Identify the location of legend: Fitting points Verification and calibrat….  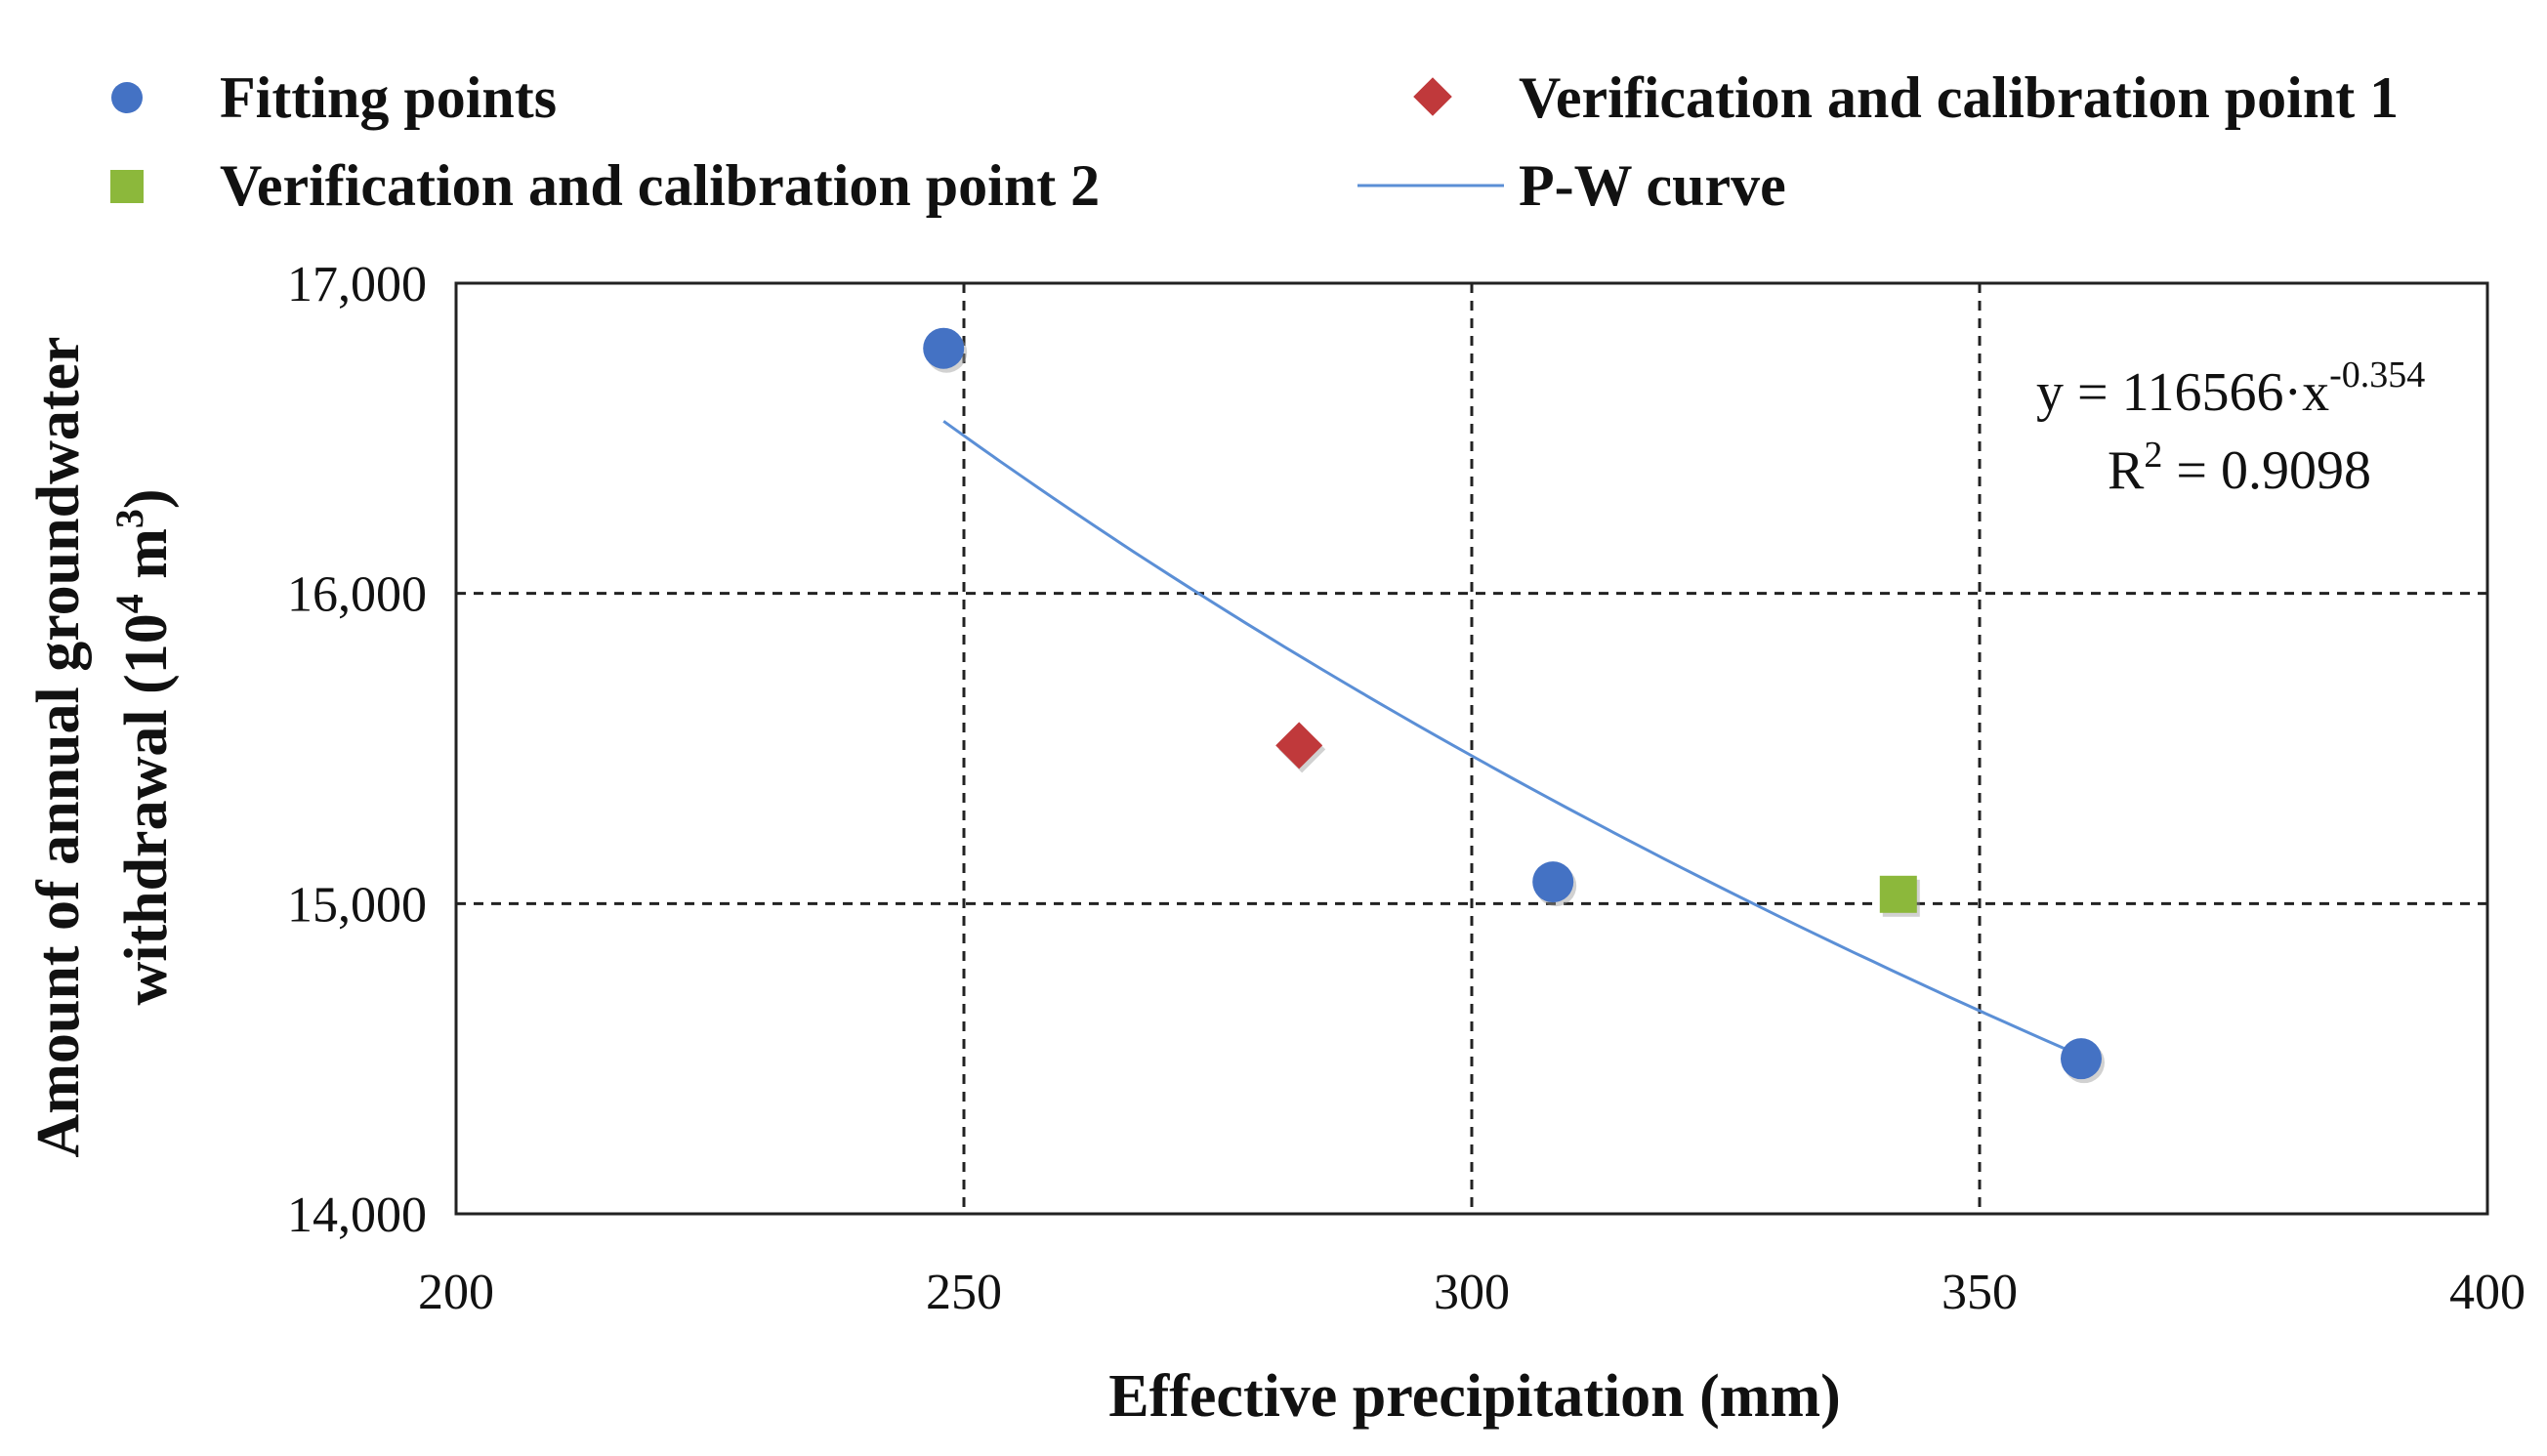
(1255, 141).